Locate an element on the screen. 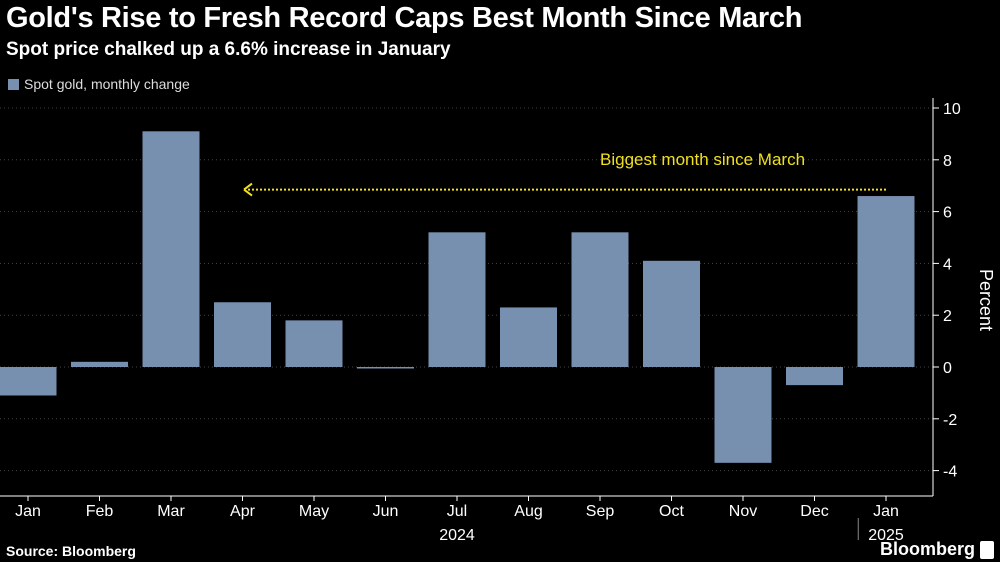 The image size is (1000, 562). y-tick-label: -2 is located at coordinates (950, 420).